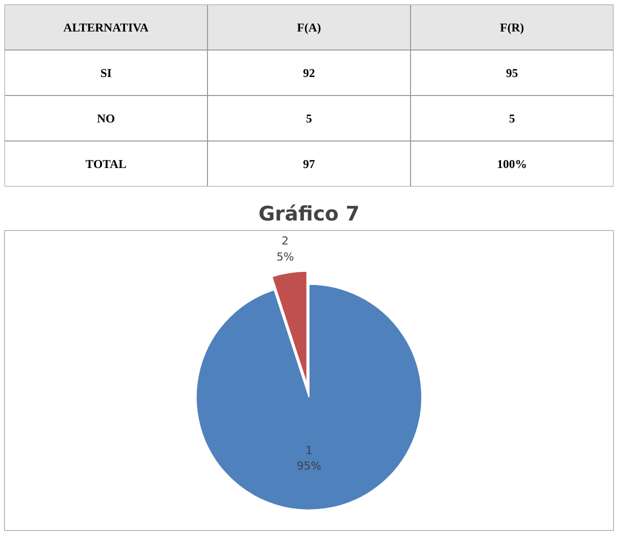  What do you see at coordinates (512, 73) in the screenshot?
I see `text: 95` at bounding box center [512, 73].